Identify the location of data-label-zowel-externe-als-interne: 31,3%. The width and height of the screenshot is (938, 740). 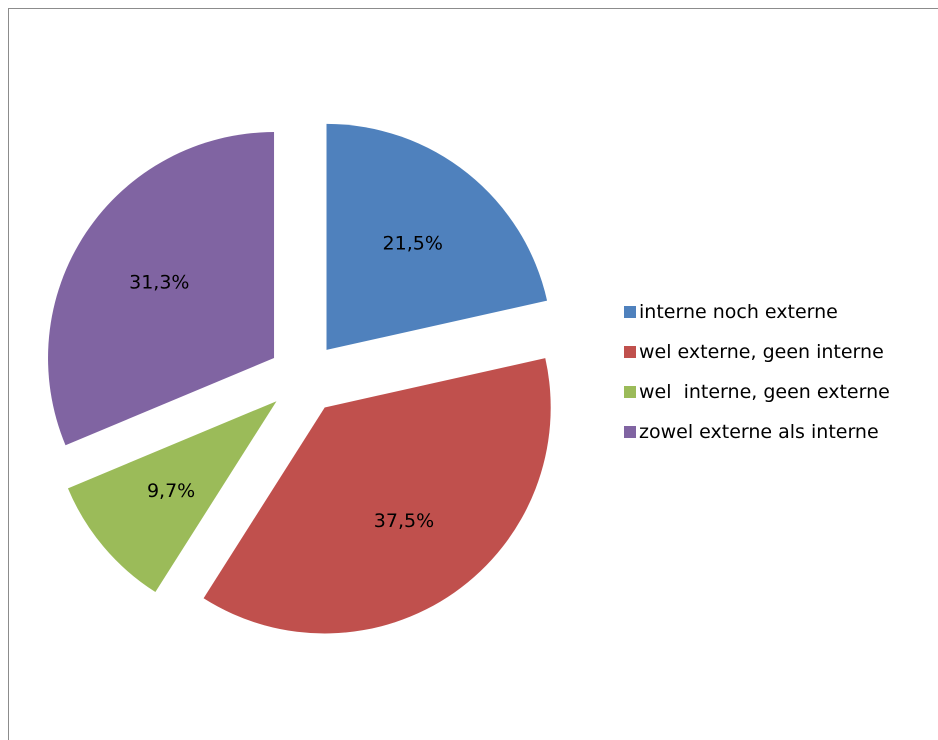
(159, 283).